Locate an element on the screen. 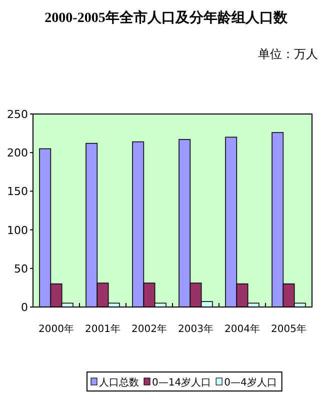 This screenshot has width=332, height=399. x-tick-label: 2002年 is located at coordinates (149, 329).